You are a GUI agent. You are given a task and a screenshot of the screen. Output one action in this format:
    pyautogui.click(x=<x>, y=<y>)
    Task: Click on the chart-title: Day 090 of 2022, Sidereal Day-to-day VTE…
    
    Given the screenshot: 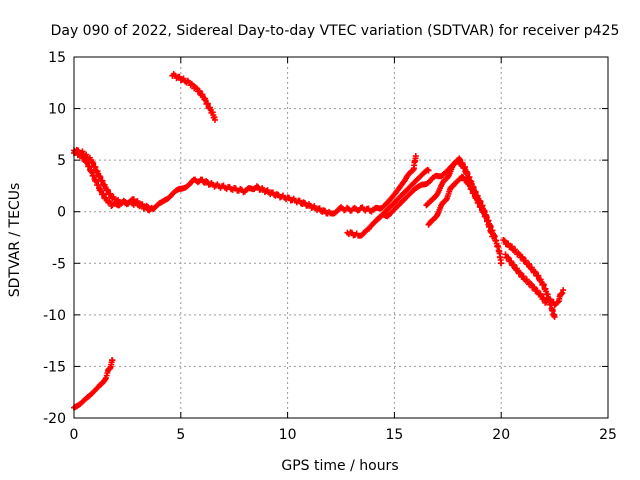 What is the action you would take?
    pyautogui.click(x=335, y=31)
    